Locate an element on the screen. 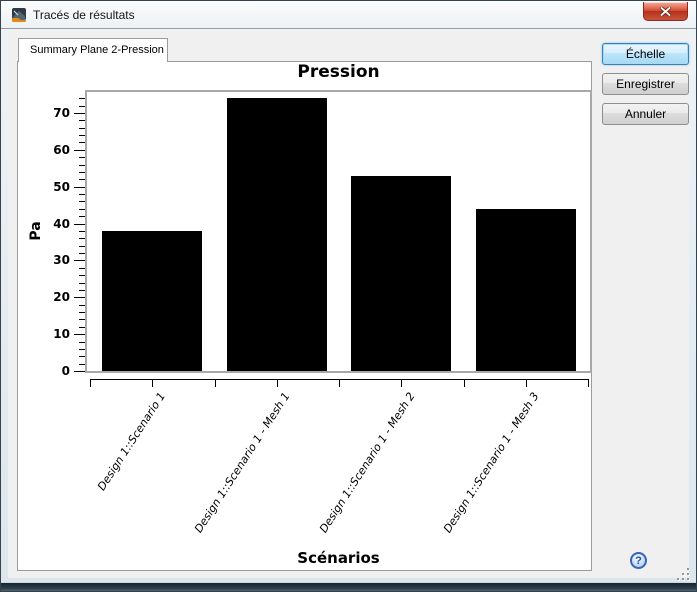 Image resolution: width=697 pixels, height=592 pixels. y-tick-label: 70 is located at coordinates (61, 113).